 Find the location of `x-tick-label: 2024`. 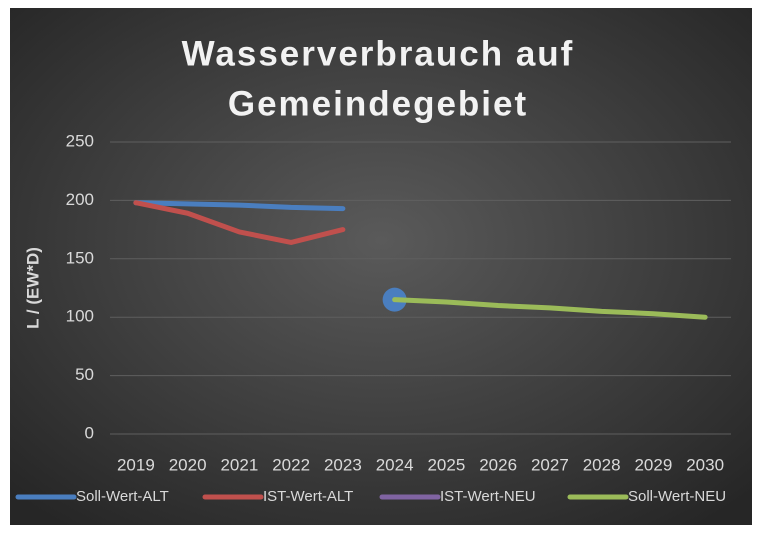

x-tick-label: 2024 is located at coordinates (395, 464).